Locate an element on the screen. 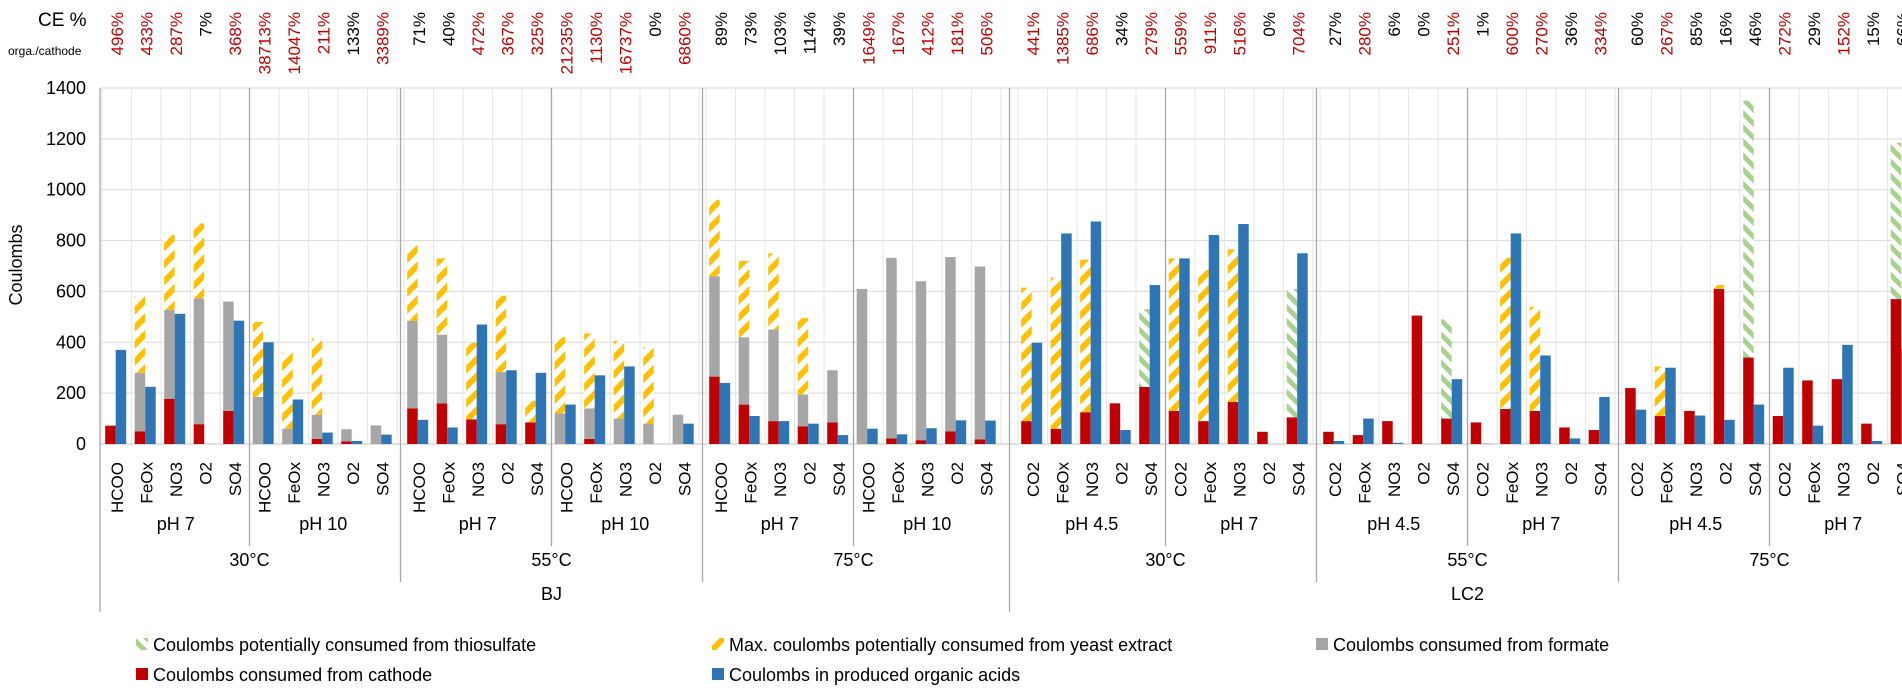  y-tick-label: 1200 is located at coordinates (66, 139).